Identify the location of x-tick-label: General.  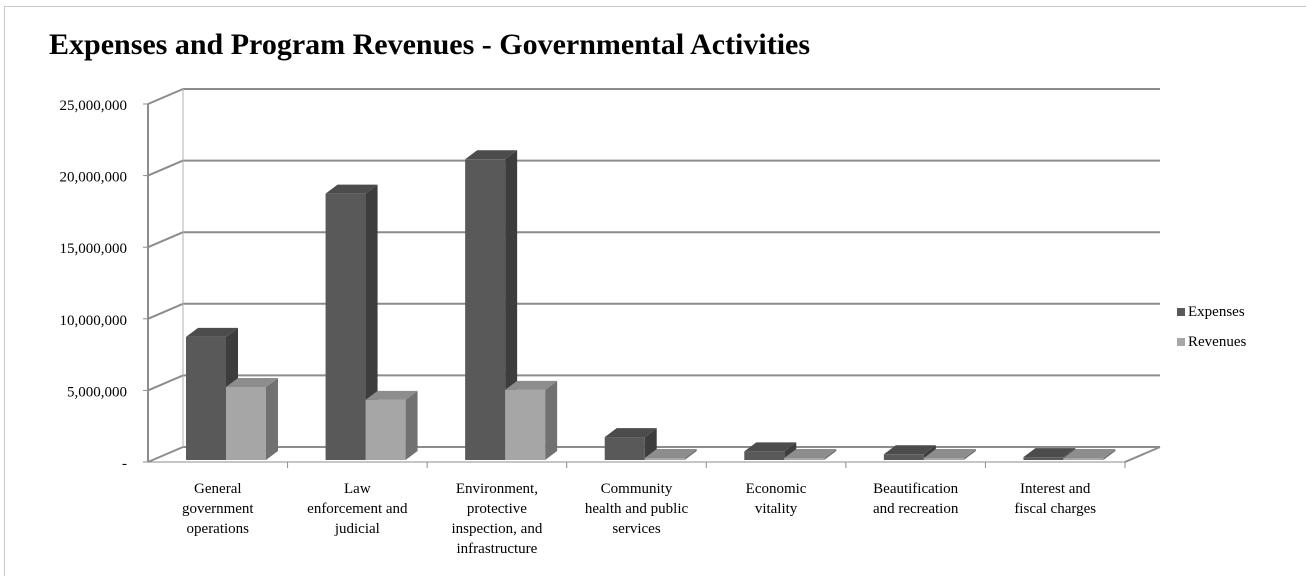
(217, 489).